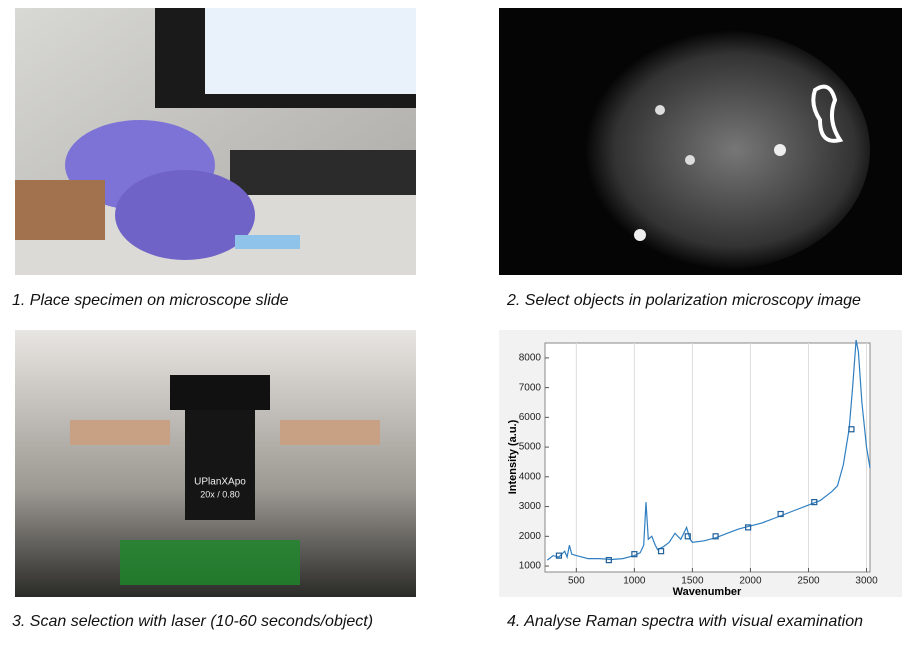 The image size is (911, 647). Describe the element at coordinates (530, 358) in the screenshot. I see `y-tick-label: 8000` at that location.